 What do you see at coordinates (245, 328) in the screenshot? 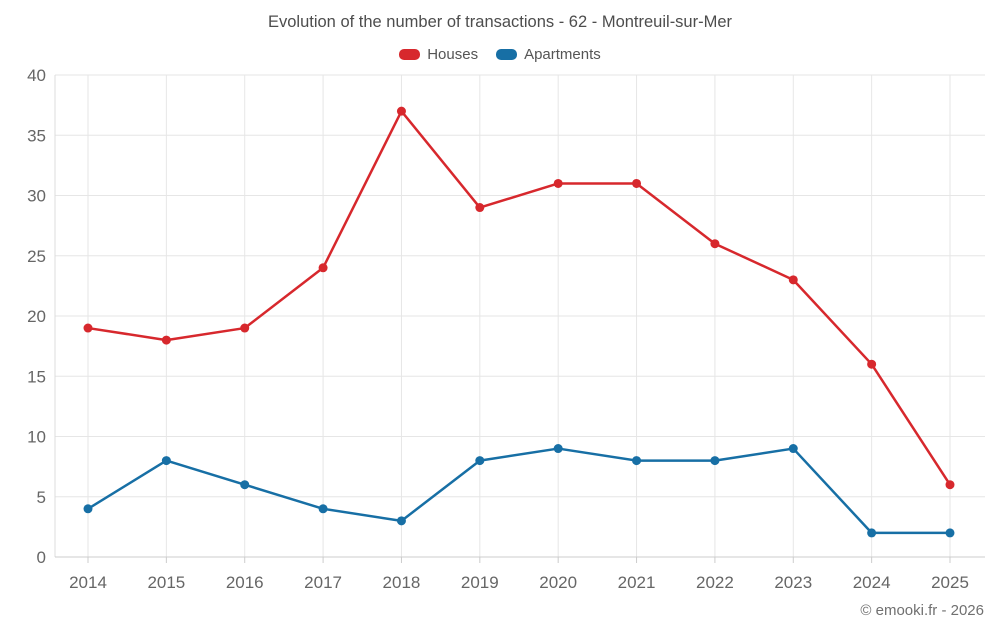
I see `point-houses-2016` at bounding box center [245, 328].